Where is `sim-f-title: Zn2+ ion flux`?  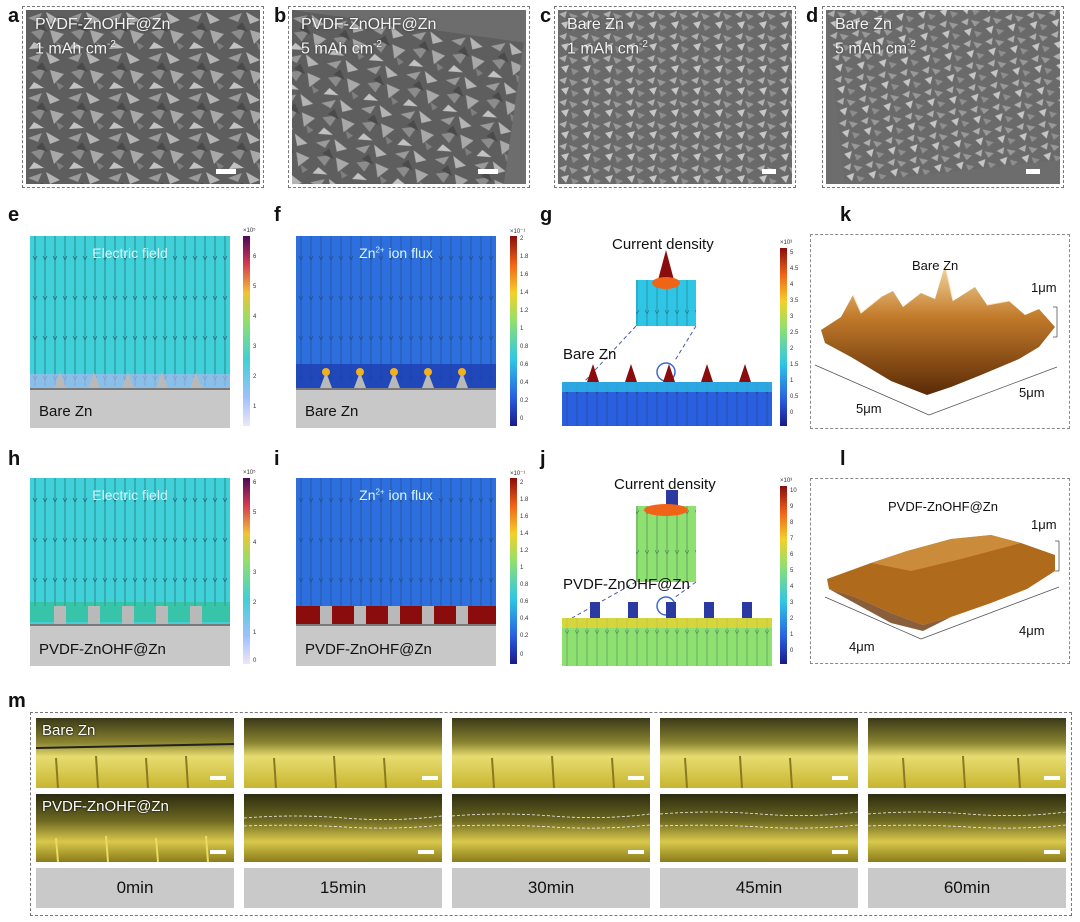 sim-f-title: Zn2+ ion flux is located at coordinates (396, 253).